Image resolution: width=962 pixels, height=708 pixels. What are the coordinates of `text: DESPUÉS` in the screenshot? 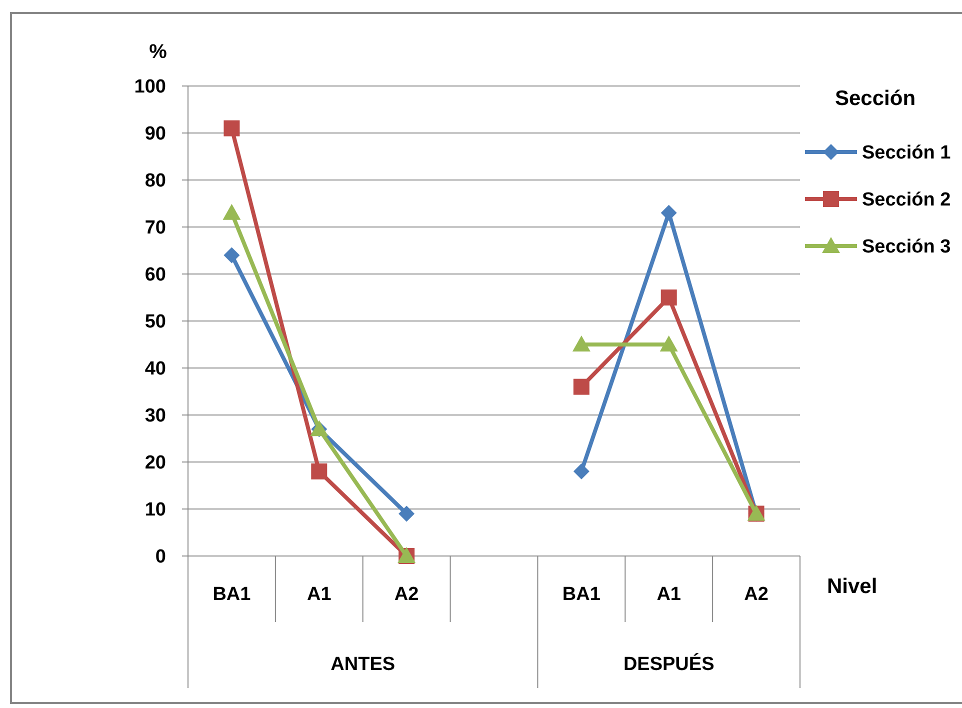 It's located at (668, 664).